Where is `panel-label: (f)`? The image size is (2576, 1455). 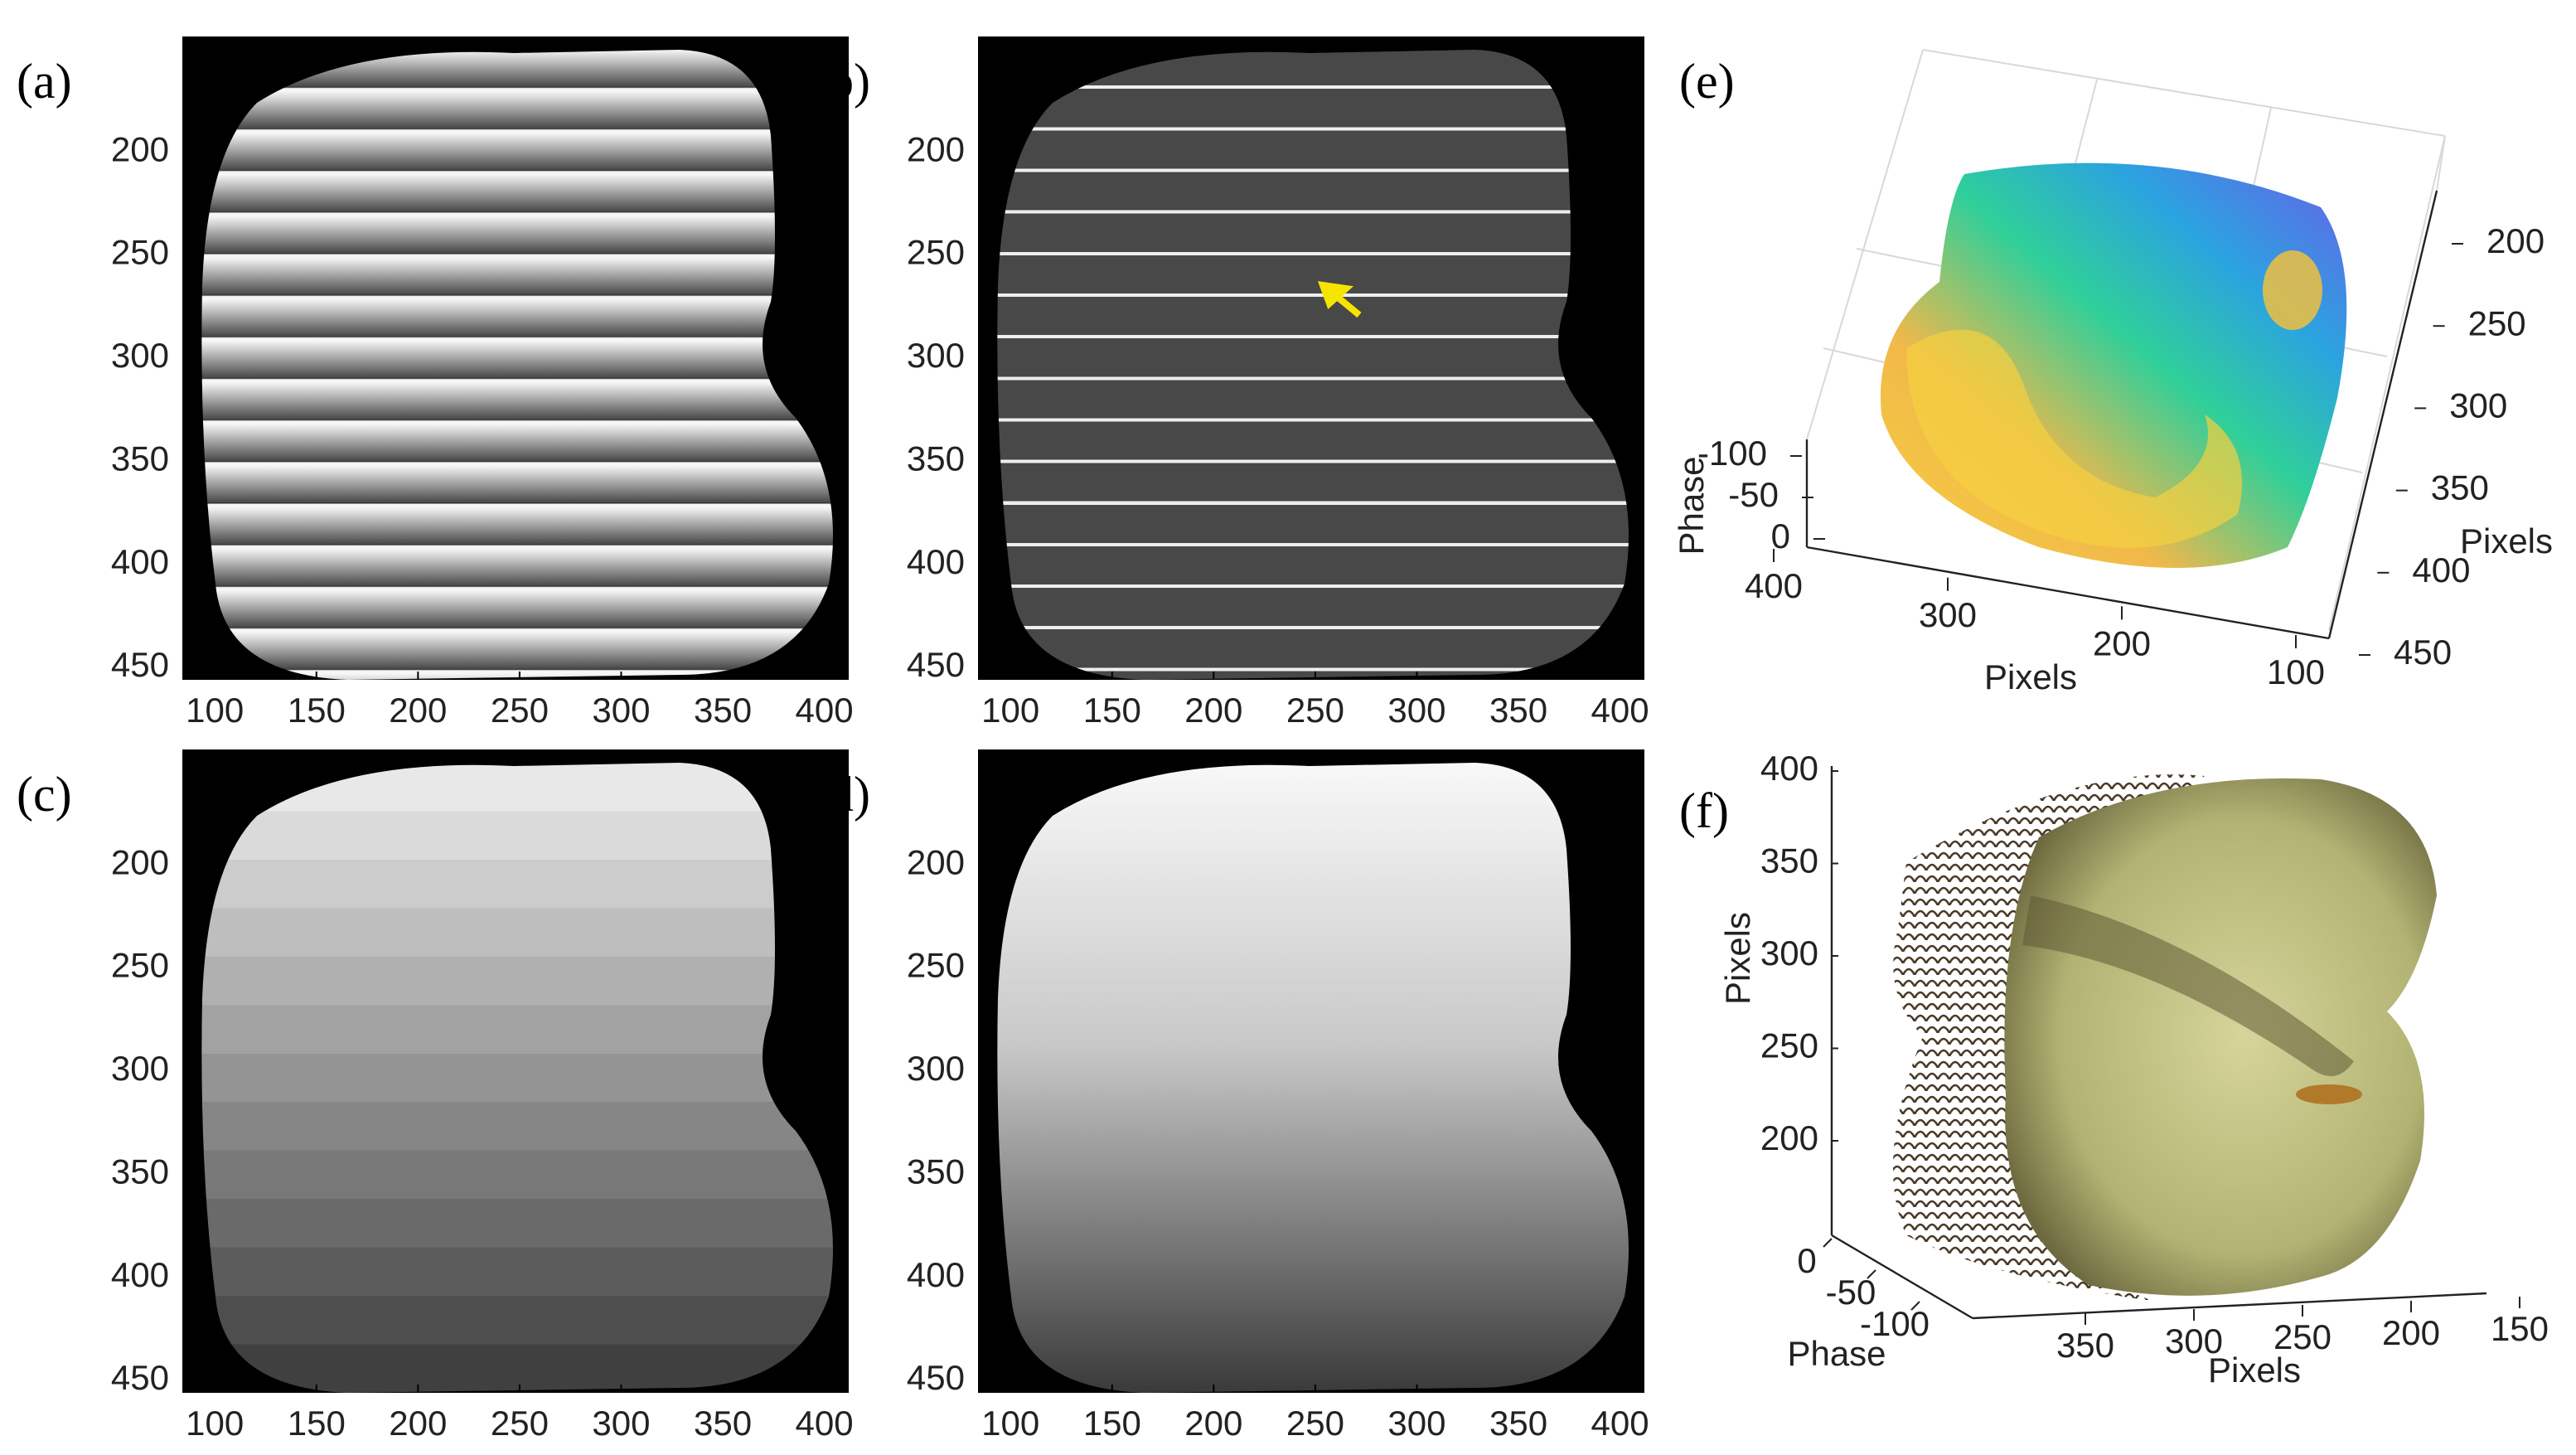
panel-label: (f) is located at coordinates (1704, 810).